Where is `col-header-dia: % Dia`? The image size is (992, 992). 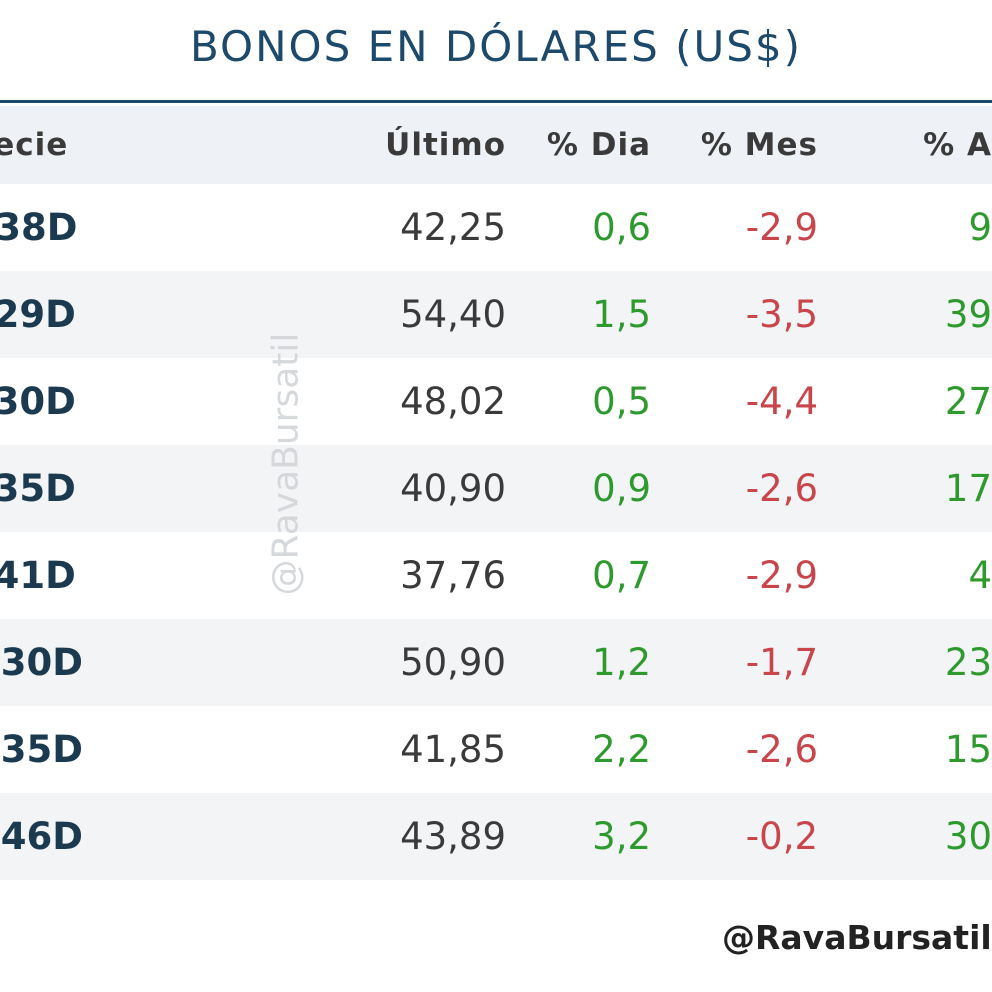
col-header-dia: % Dia is located at coordinates (578, 145).